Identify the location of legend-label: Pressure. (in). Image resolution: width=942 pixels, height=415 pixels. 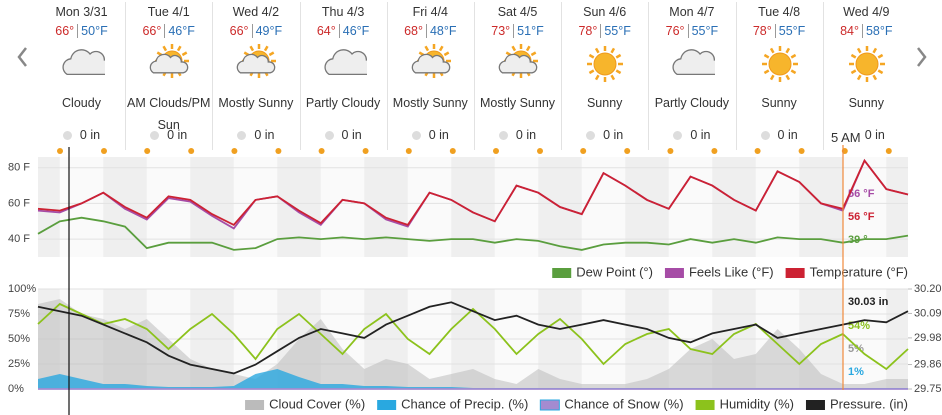
(869, 403).